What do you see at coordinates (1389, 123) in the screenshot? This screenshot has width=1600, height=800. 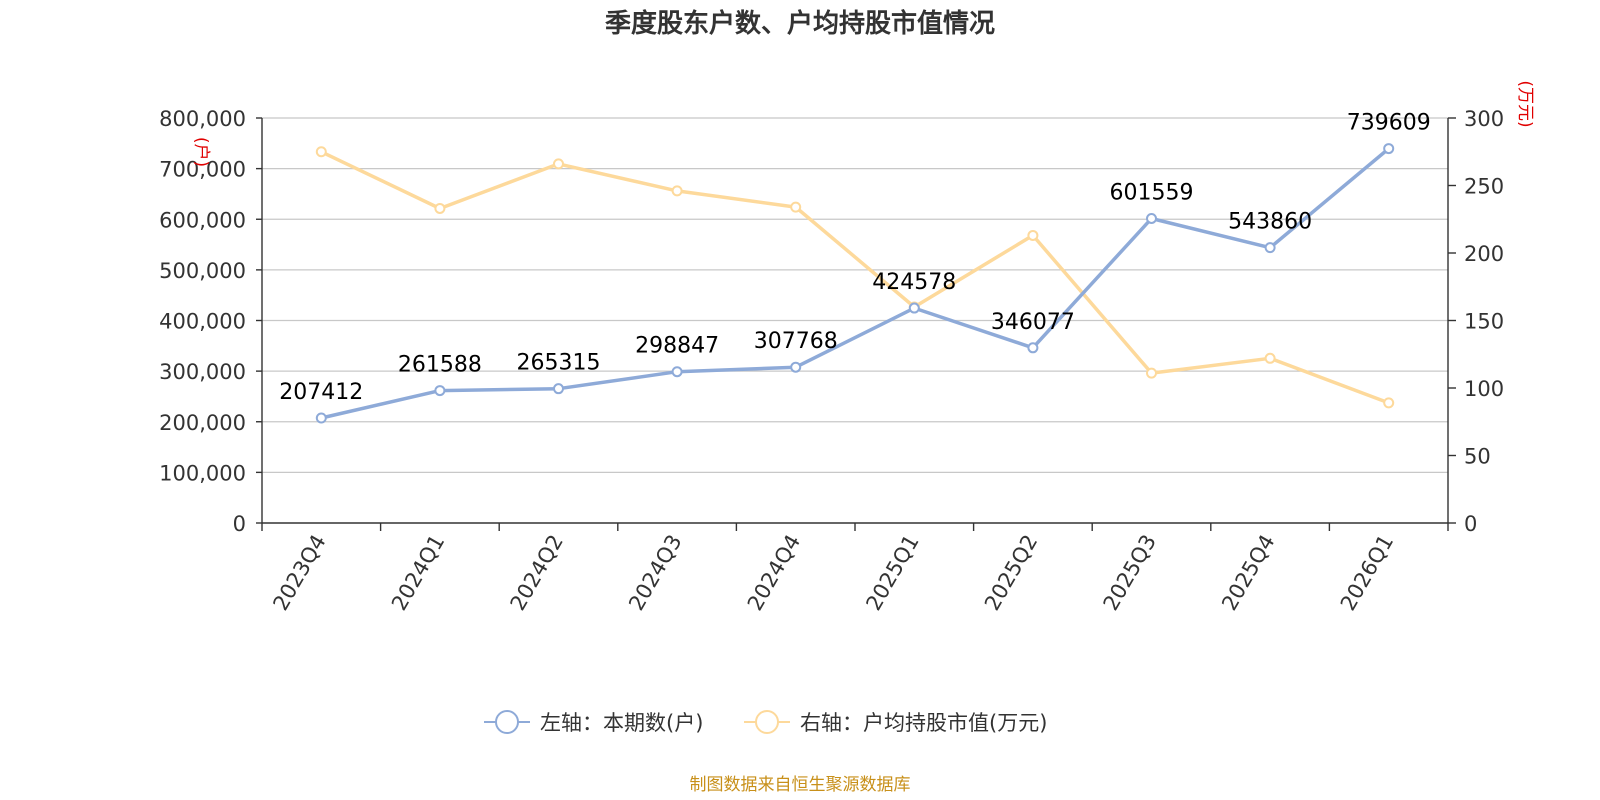 I see `data-label: 739609` at bounding box center [1389, 123].